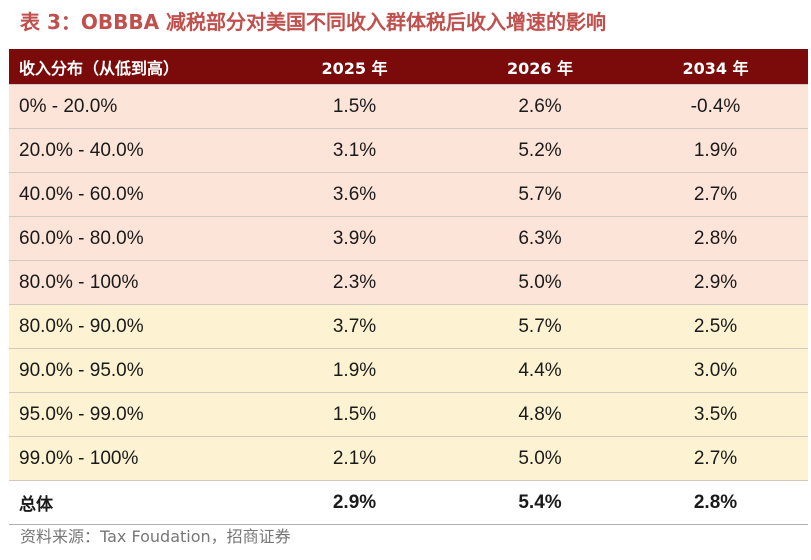  Describe the element at coordinates (155, 536) in the screenshot. I see `source-note: 资料来源：Tax Foudation，招商证券` at that location.